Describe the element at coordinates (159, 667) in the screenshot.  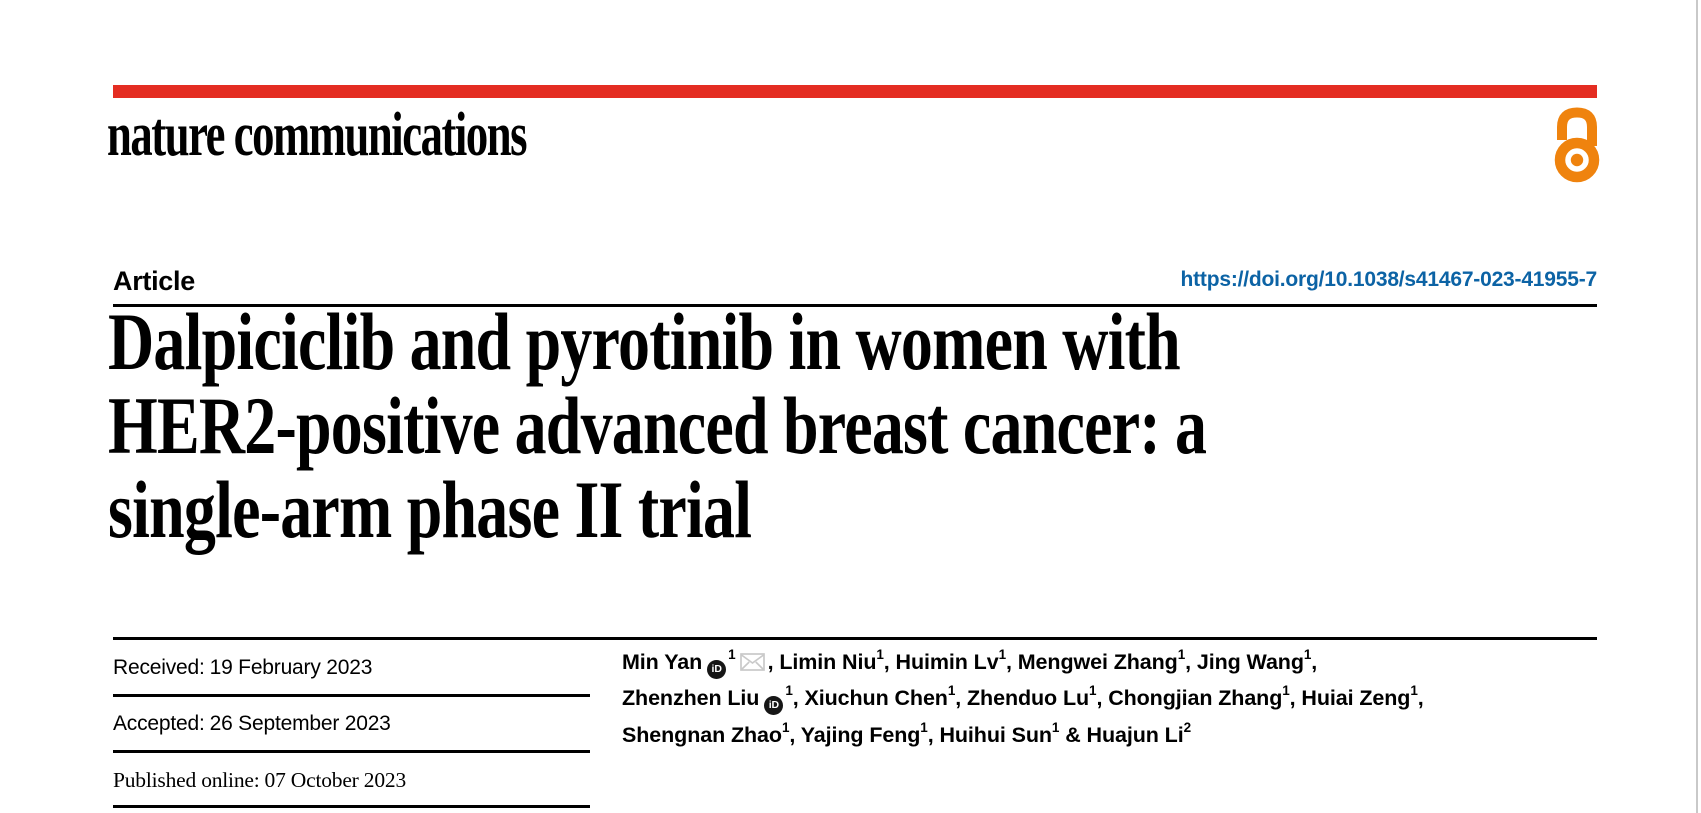
I see `received-label: Received:` at that location.